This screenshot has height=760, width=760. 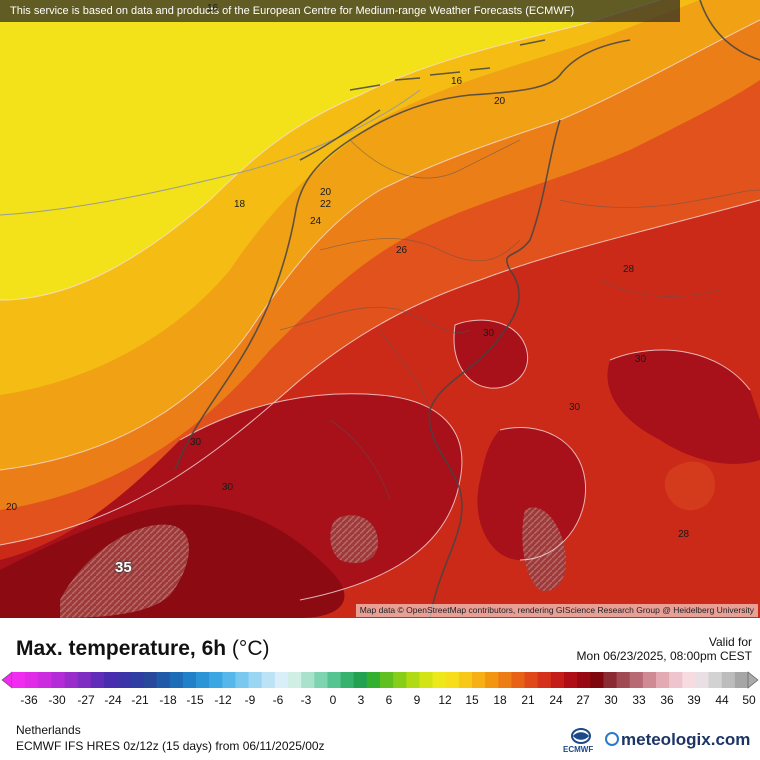 What do you see at coordinates (326, 204) in the screenshot?
I see `contour-label: 22` at bounding box center [326, 204].